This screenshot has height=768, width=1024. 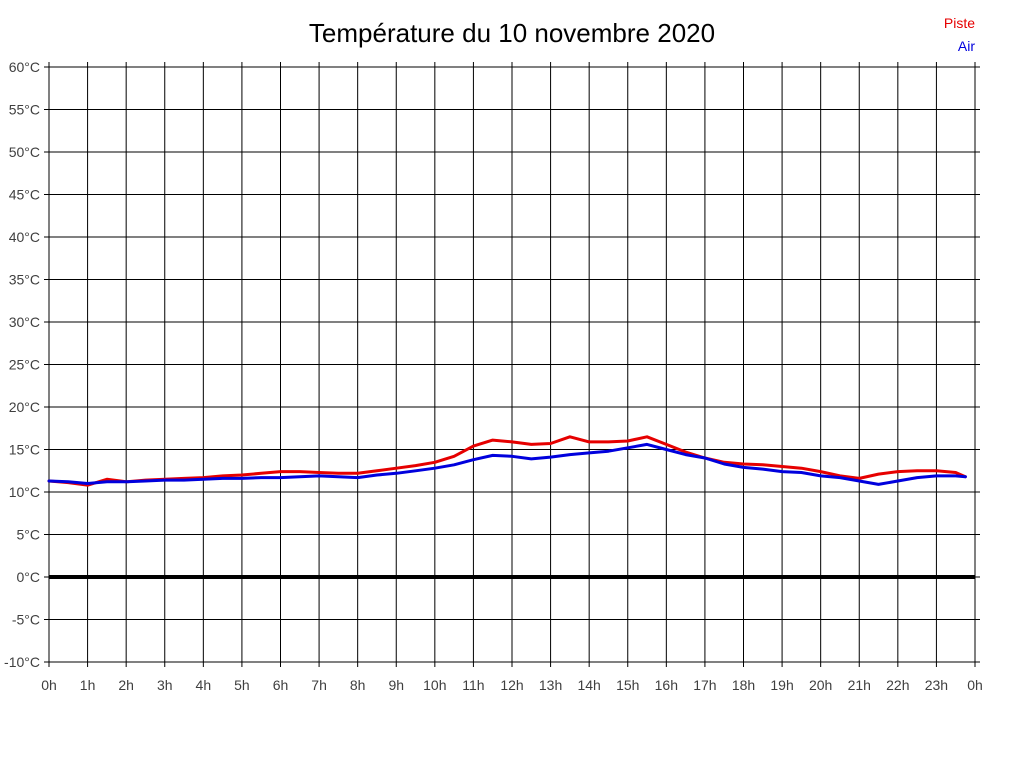 I want to click on y-axis-tick-label: 20°C, so click(x=24, y=407).